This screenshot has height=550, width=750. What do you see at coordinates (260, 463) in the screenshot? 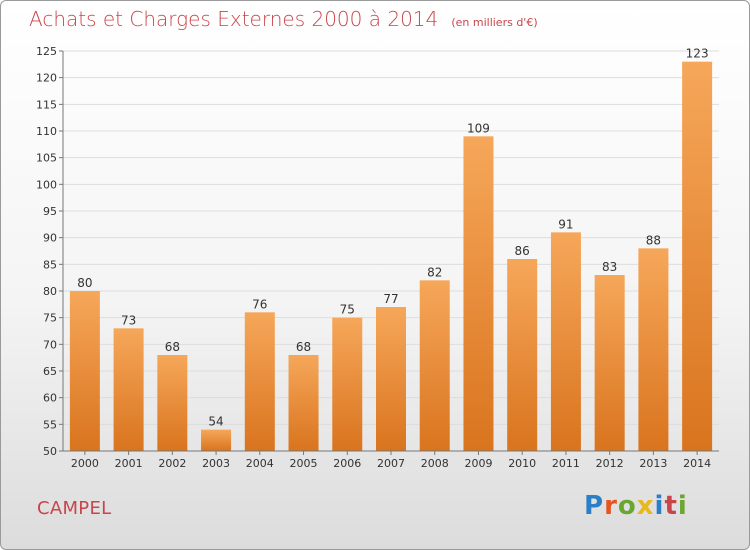
I see `x-tick-label: 2004` at bounding box center [260, 463].